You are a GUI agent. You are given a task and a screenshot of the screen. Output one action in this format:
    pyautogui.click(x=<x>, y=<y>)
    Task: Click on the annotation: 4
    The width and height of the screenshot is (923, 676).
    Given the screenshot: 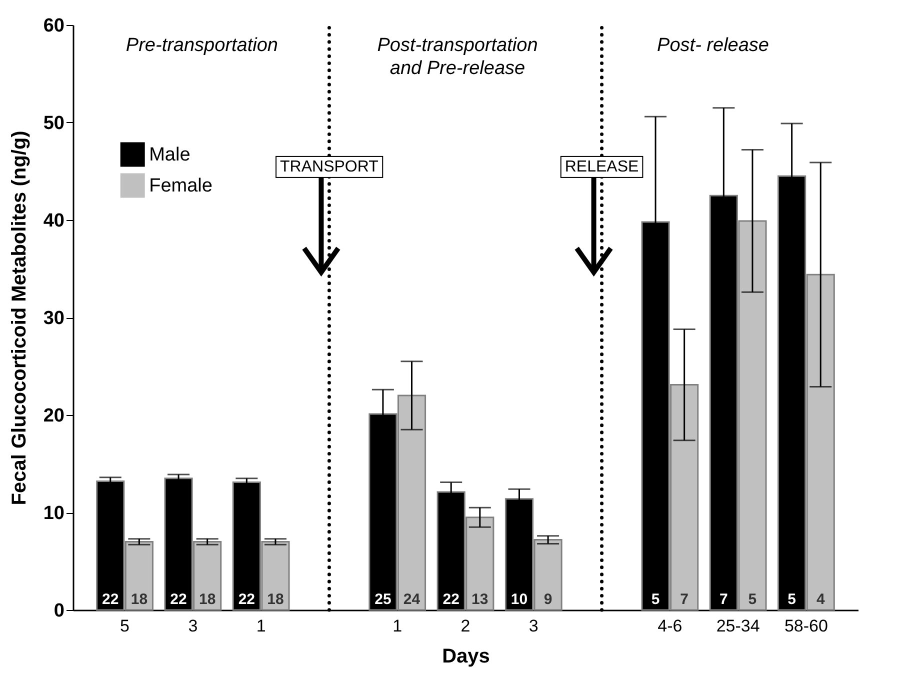 What is the action you would take?
    pyautogui.click(x=821, y=599)
    